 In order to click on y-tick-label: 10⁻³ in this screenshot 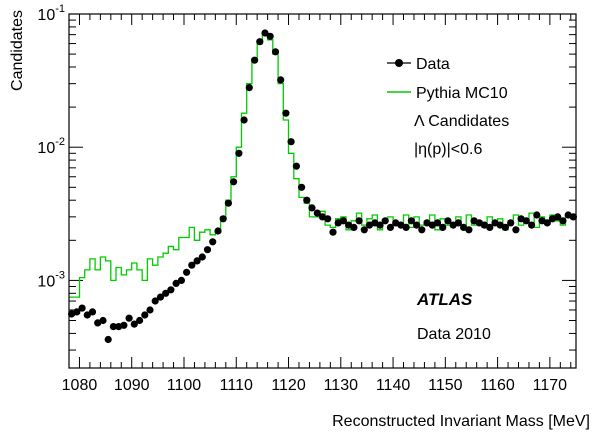, I will do `click(51, 279)`.